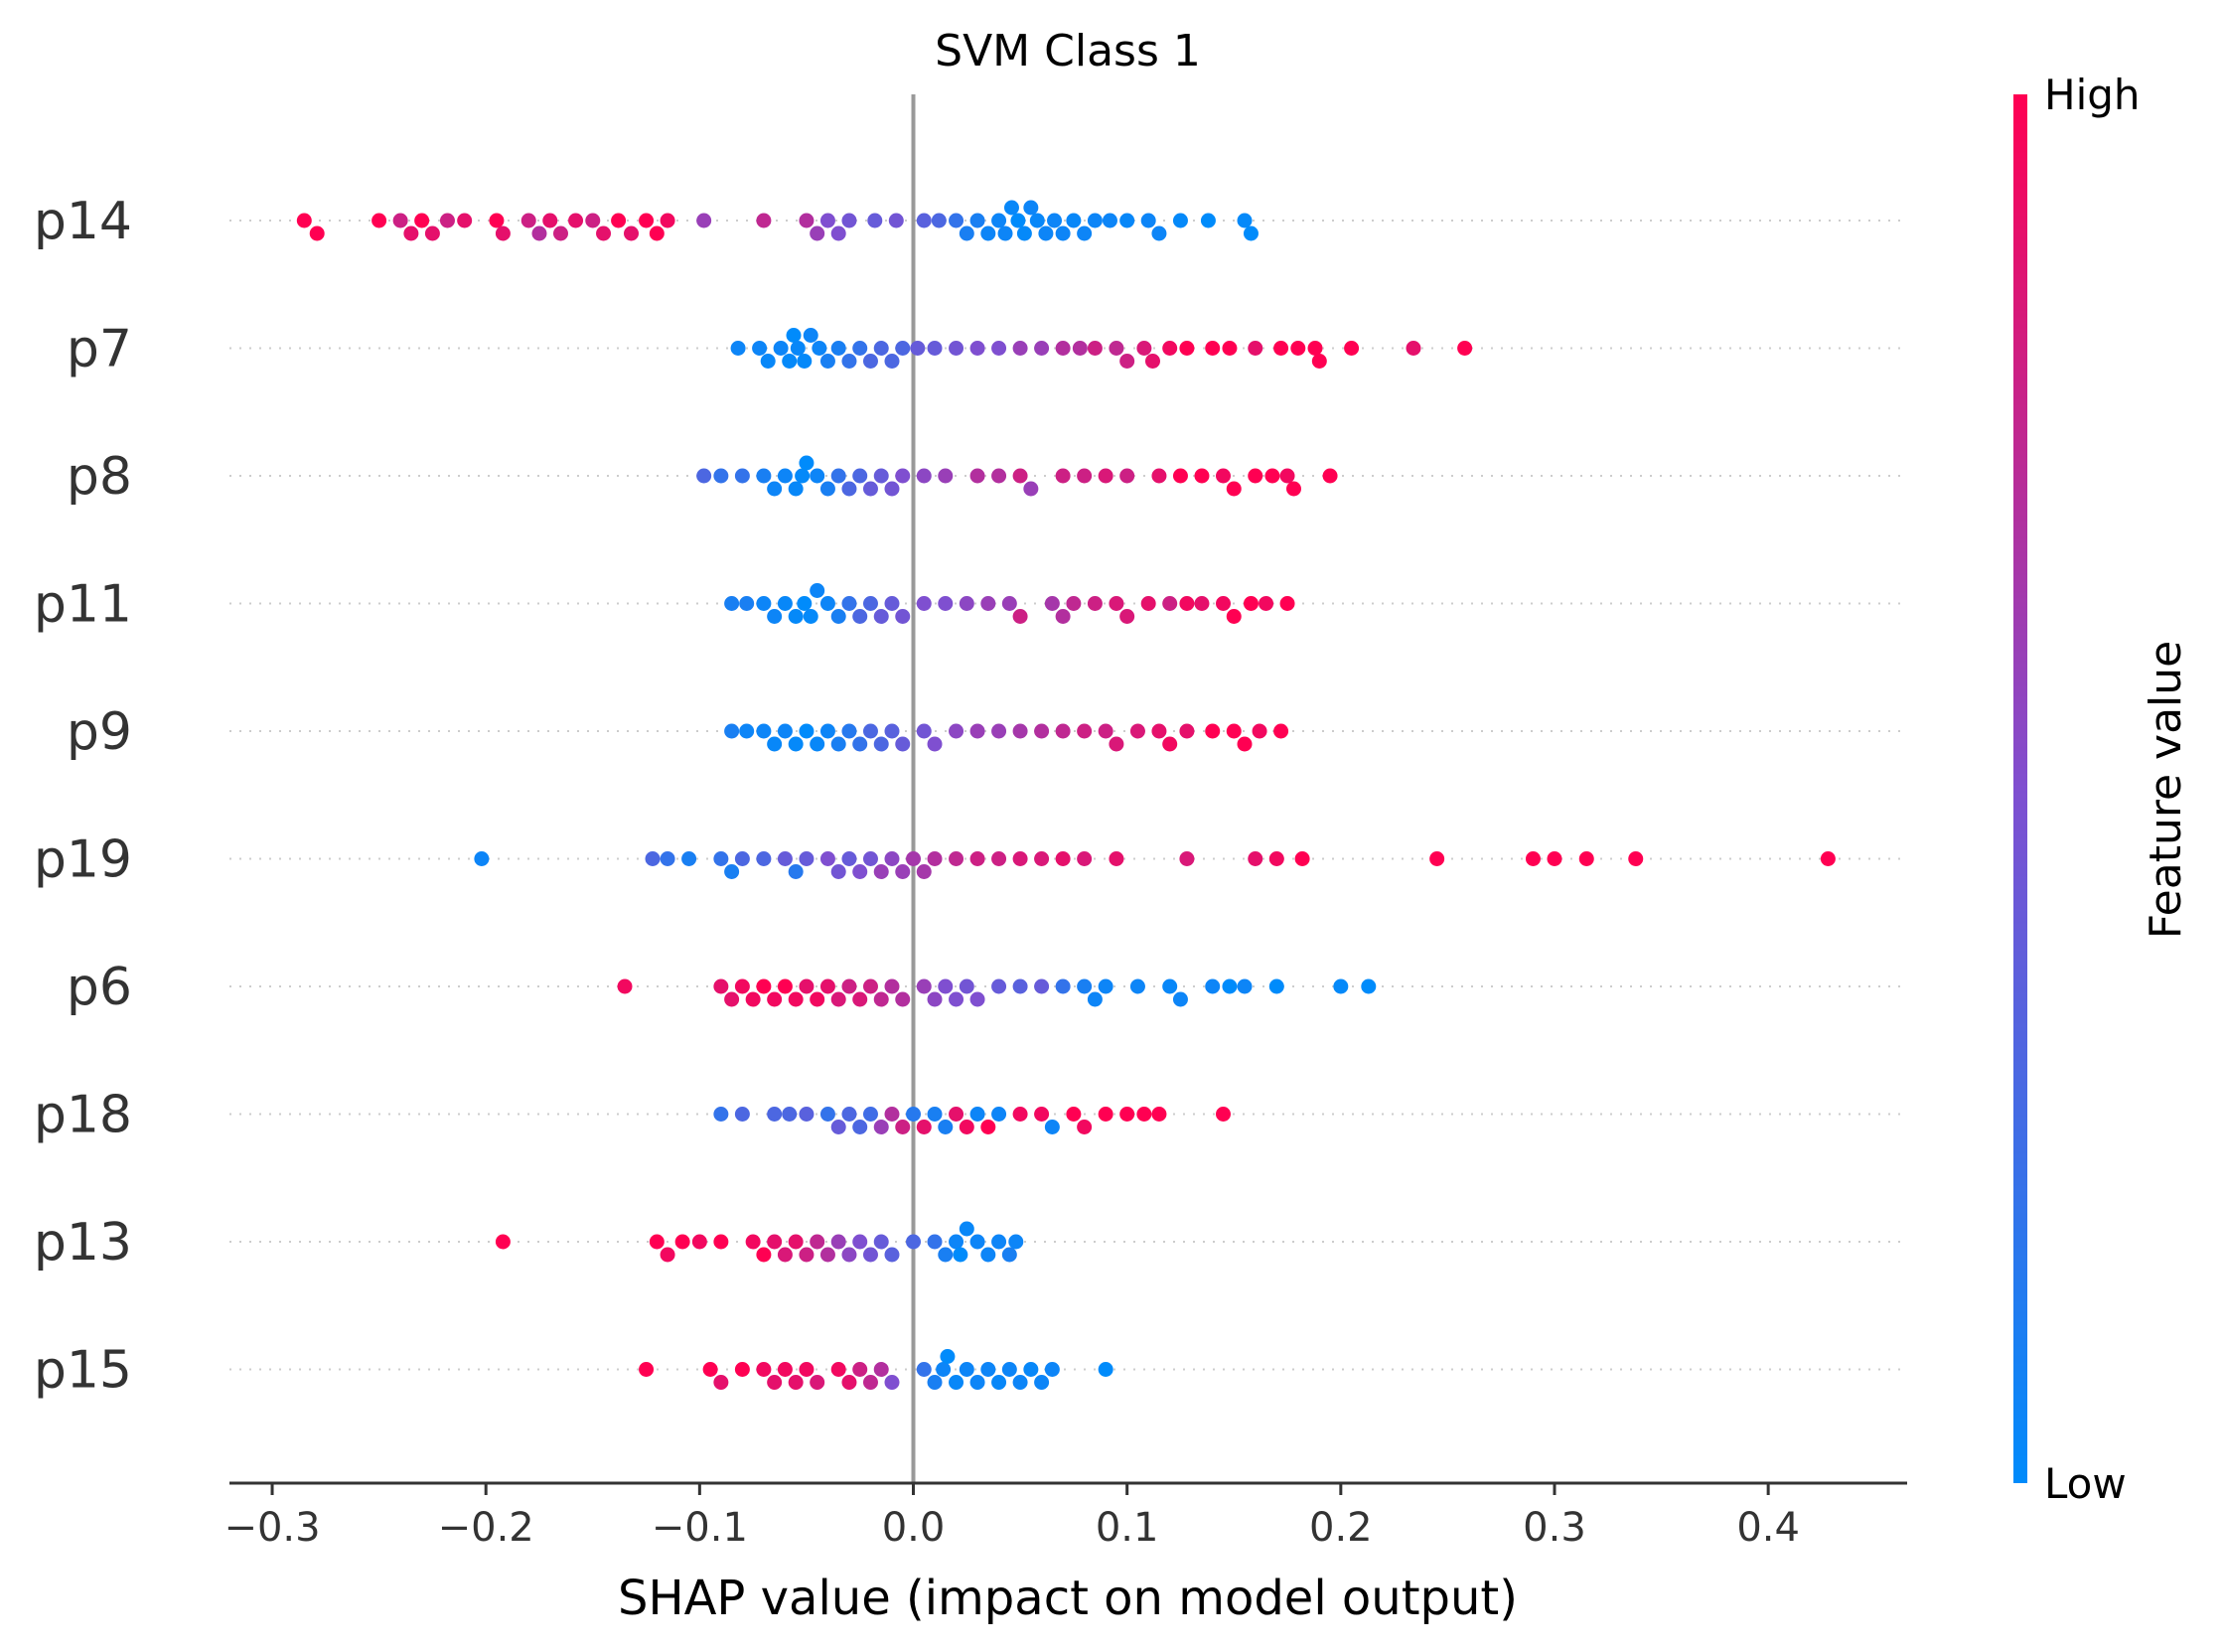 This screenshot has width=2224, height=1652. Describe the element at coordinates (99, 349) in the screenshot. I see `feature-label-p7: p7` at that location.